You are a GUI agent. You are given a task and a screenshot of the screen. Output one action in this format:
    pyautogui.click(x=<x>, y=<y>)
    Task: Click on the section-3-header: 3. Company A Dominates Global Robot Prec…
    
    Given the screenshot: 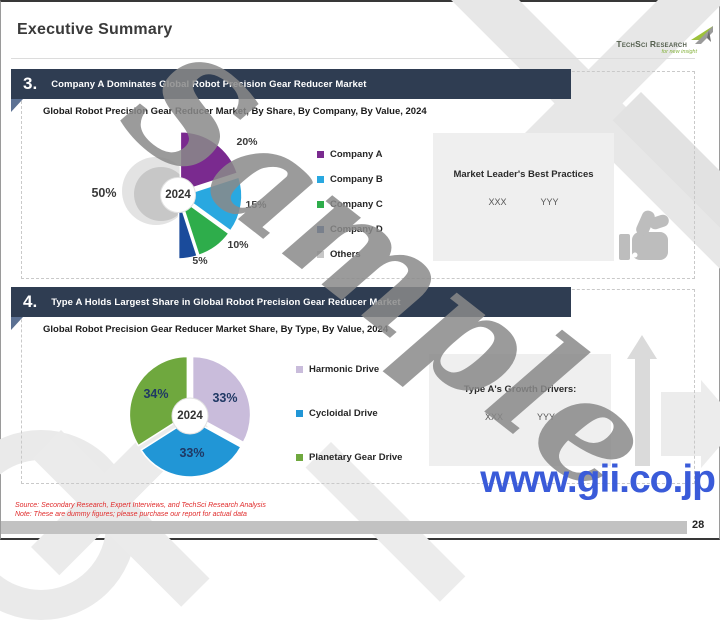 What is the action you would take?
    pyautogui.click(x=291, y=84)
    